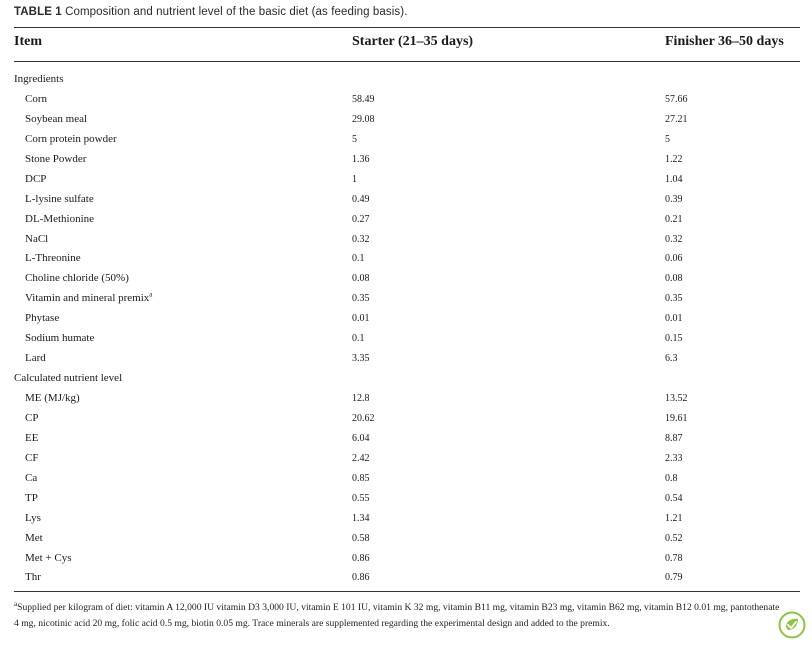  Describe the element at coordinates (407, 591) in the screenshot. I see `bottom-rule` at that location.